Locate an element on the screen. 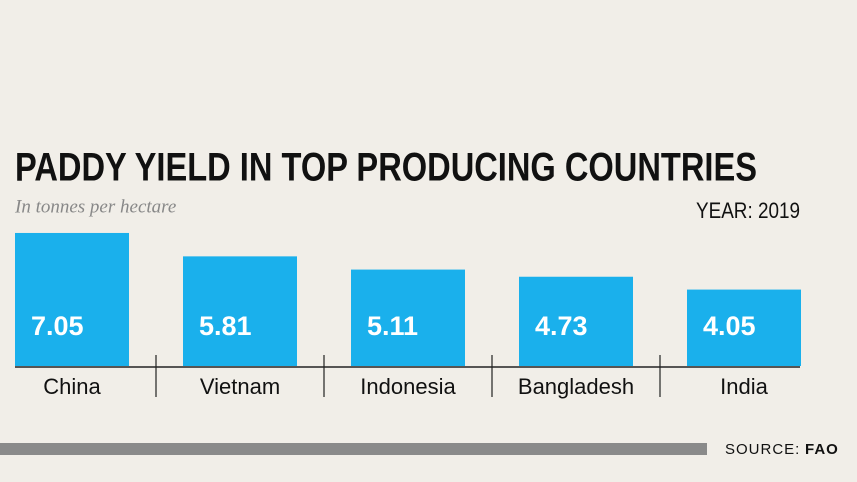  value-label: 4.73 is located at coordinates (561, 326).